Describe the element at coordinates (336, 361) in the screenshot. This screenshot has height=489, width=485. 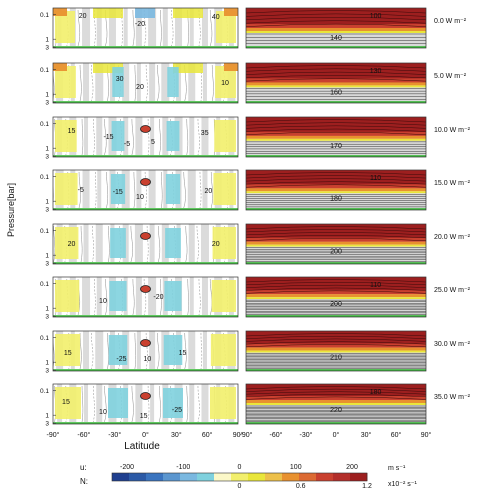
I see `n-low-region` at that location.